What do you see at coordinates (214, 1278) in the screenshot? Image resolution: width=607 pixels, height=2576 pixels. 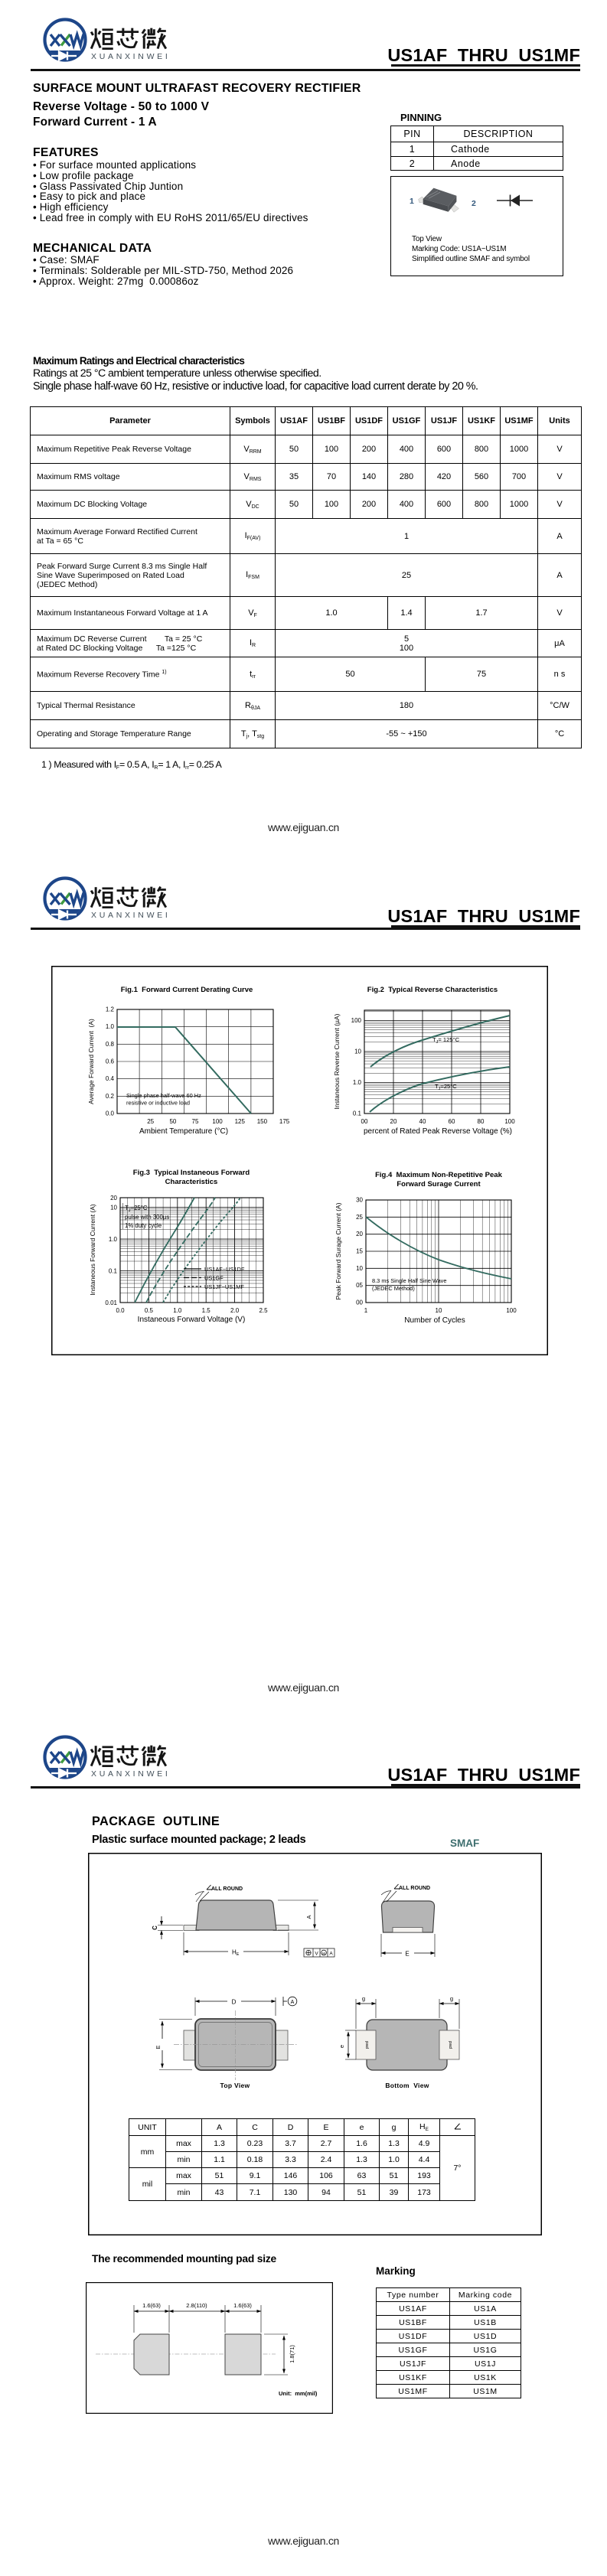 I see `svg-text: US1GF` at bounding box center [214, 1278].